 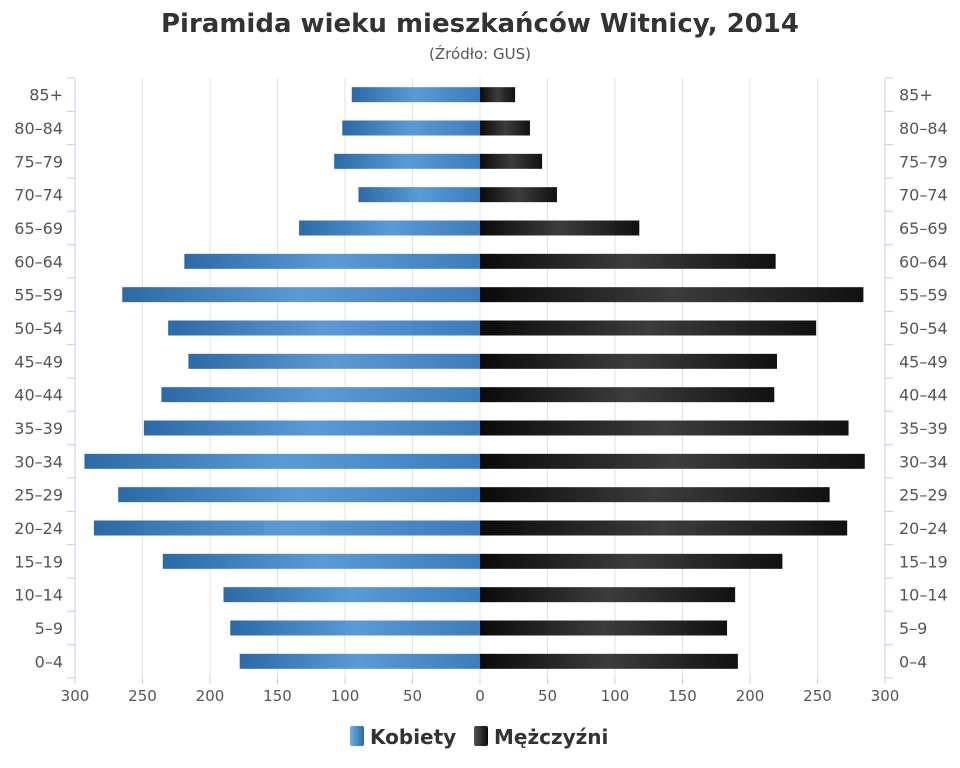 I want to click on bar-women-35–39, so click(x=311, y=428).